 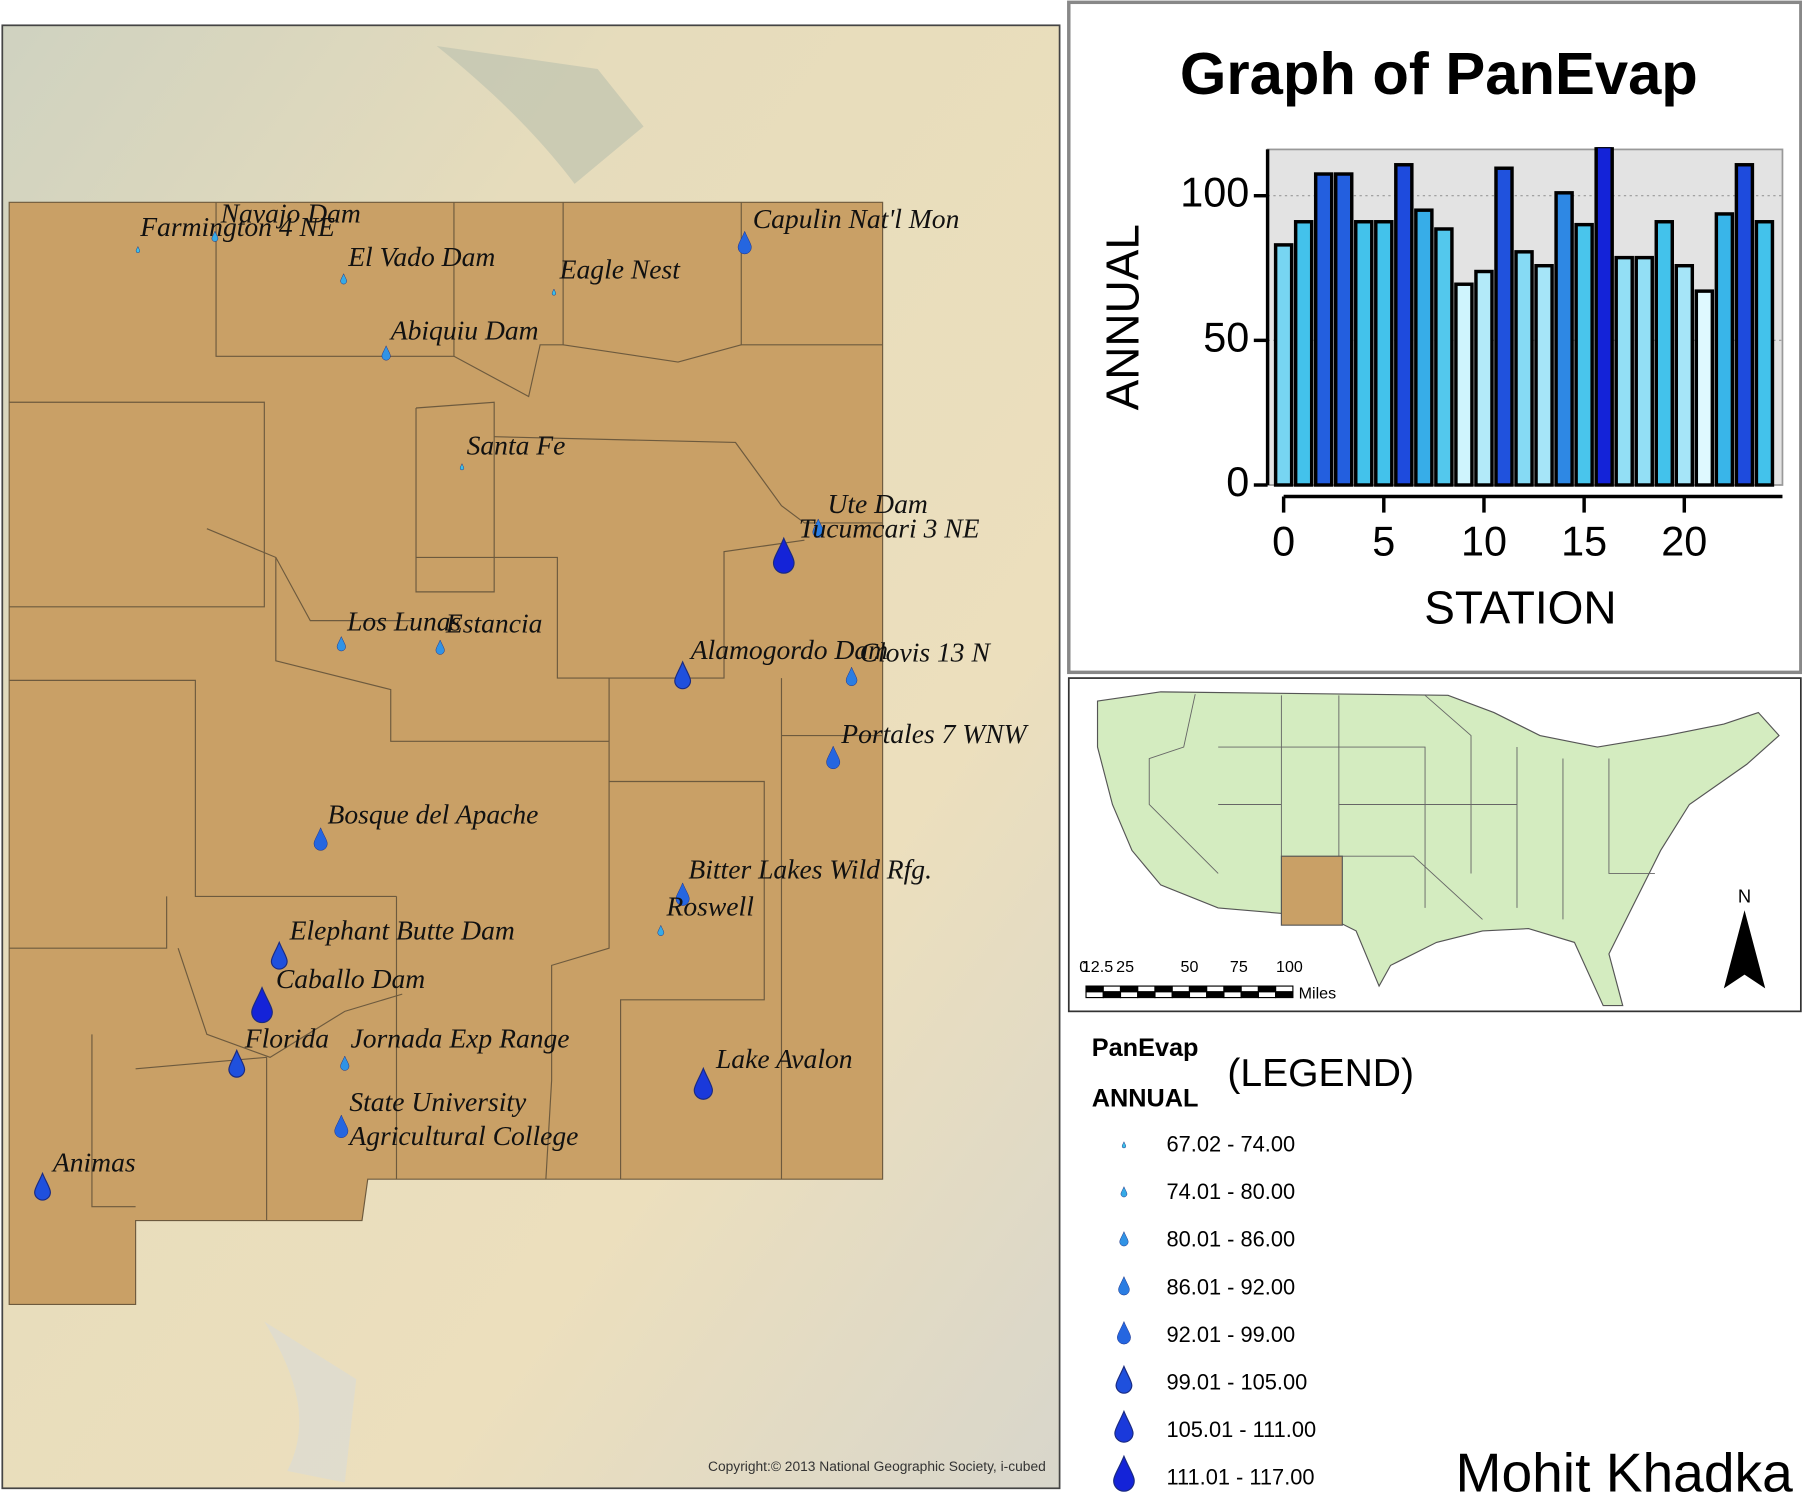 What do you see at coordinates (1584, 542) in the screenshot?
I see `x-tick-label: 15` at bounding box center [1584, 542].